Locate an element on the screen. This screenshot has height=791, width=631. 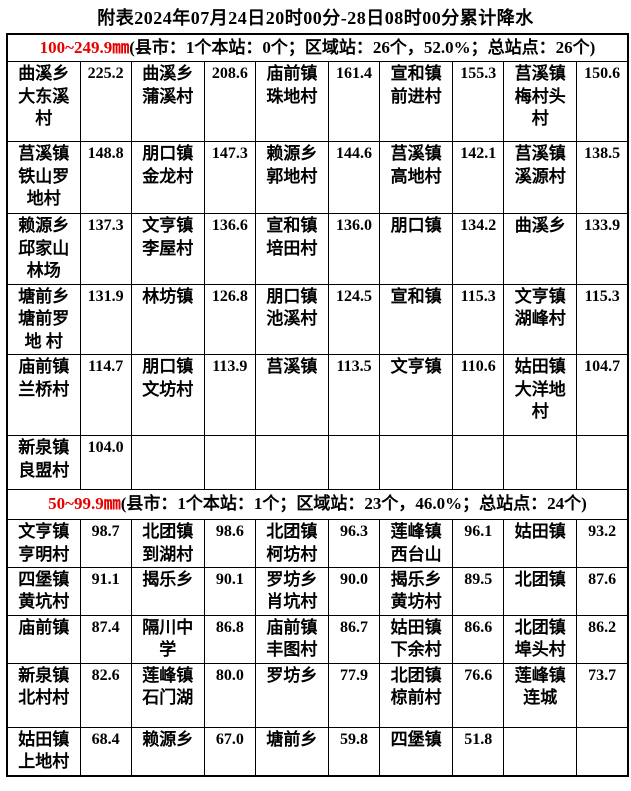
station-name-cell: 庙前镇丰图村 is located at coordinates (291, 639).